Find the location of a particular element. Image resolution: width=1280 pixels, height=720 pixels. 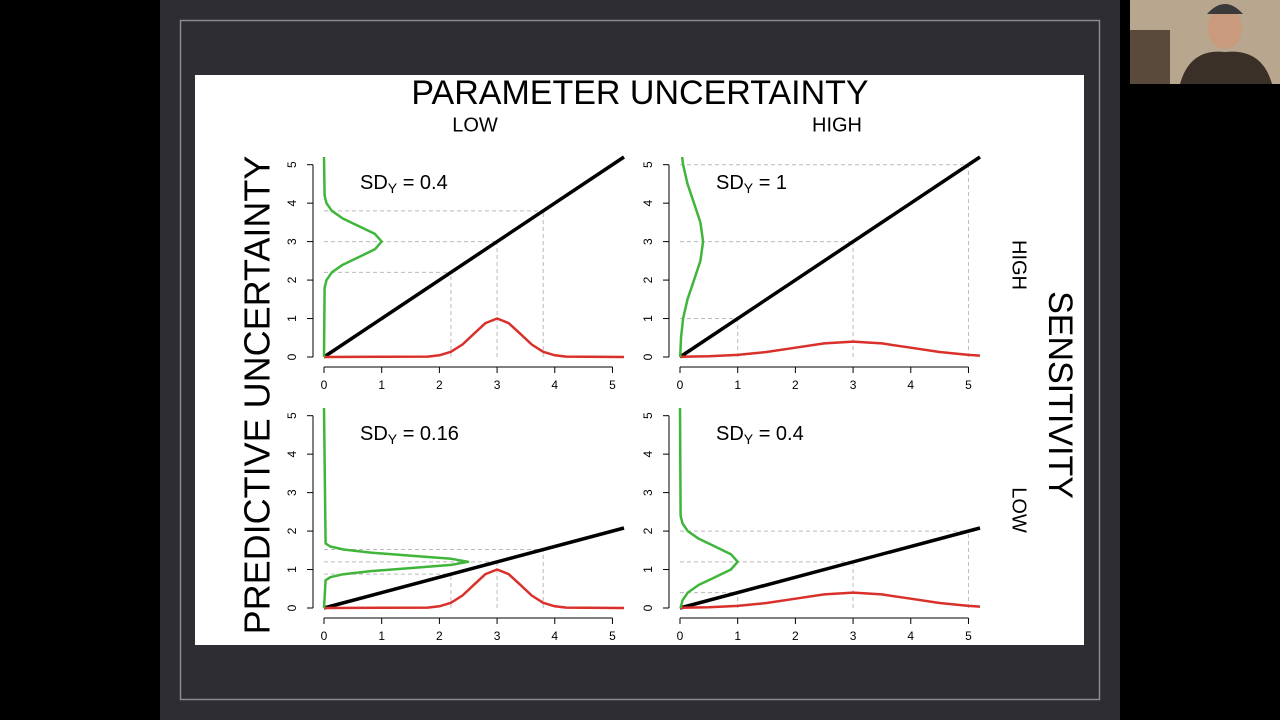

webcam-shelf is located at coordinates (1150, 57).